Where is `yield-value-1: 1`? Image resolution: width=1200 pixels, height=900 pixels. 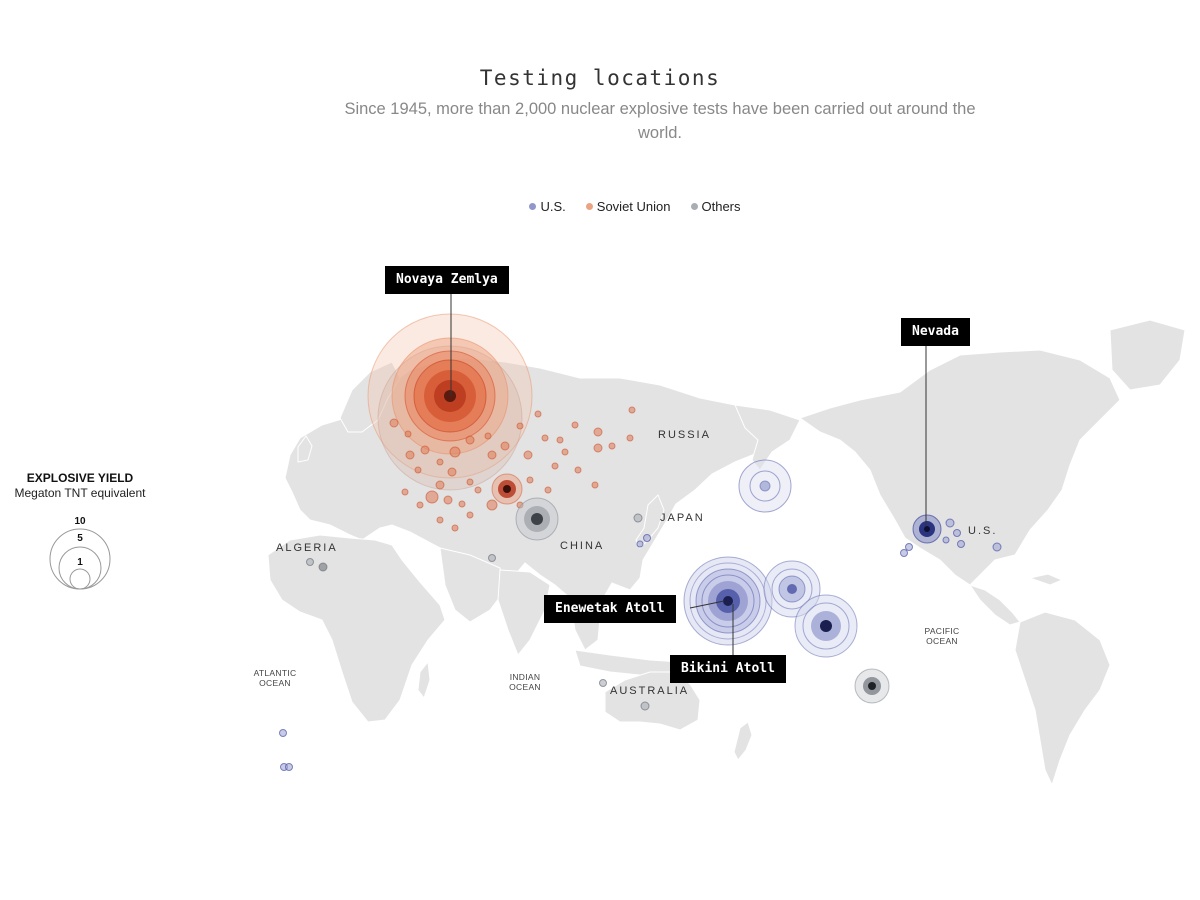 yield-value-1: 1 is located at coordinates (80, 562).